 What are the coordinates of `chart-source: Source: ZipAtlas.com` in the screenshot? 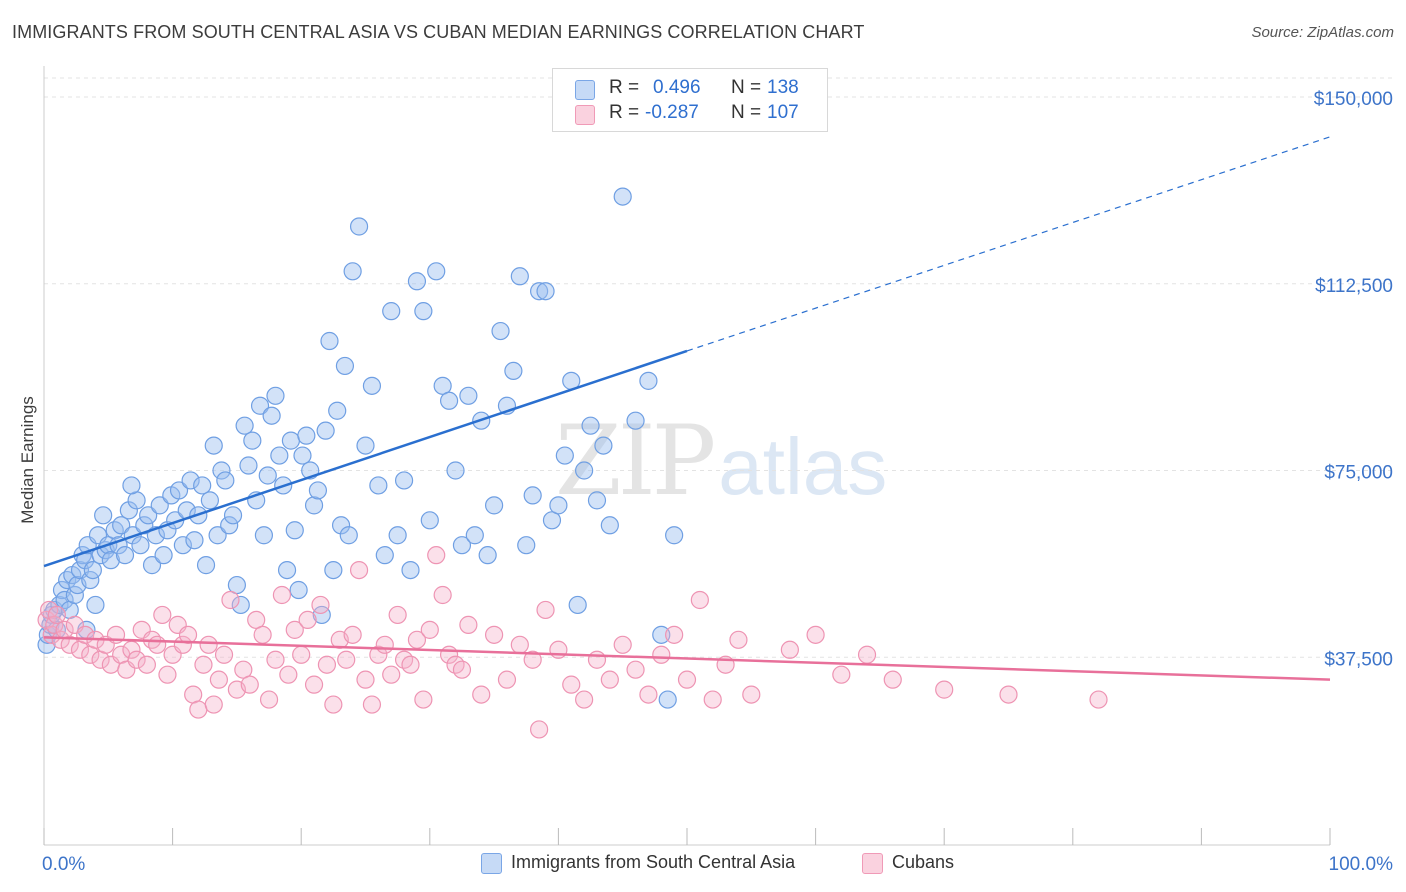 It's located at (1322, 32).